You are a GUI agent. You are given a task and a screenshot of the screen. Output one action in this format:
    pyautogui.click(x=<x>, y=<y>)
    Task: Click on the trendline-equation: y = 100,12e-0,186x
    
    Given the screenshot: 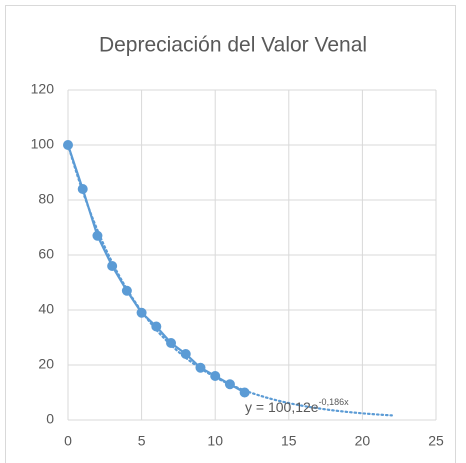 What is the action you would take?
    pyautogui.click(x=297, y=405)
    